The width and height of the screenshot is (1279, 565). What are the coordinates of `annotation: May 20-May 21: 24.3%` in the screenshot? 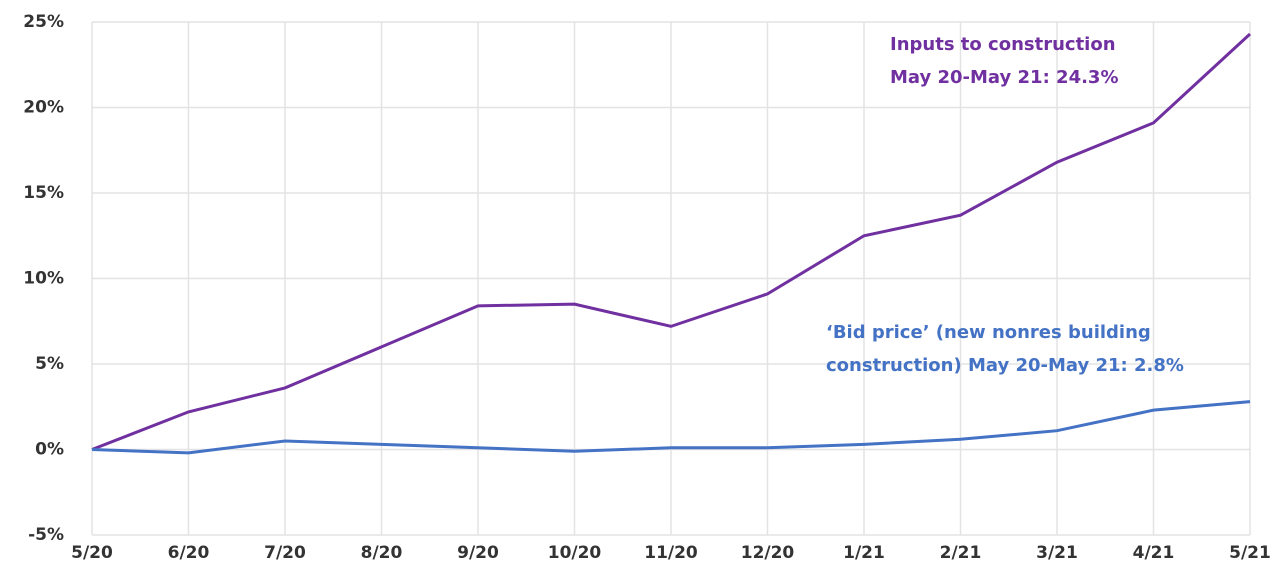 It's located at (1004, 77).